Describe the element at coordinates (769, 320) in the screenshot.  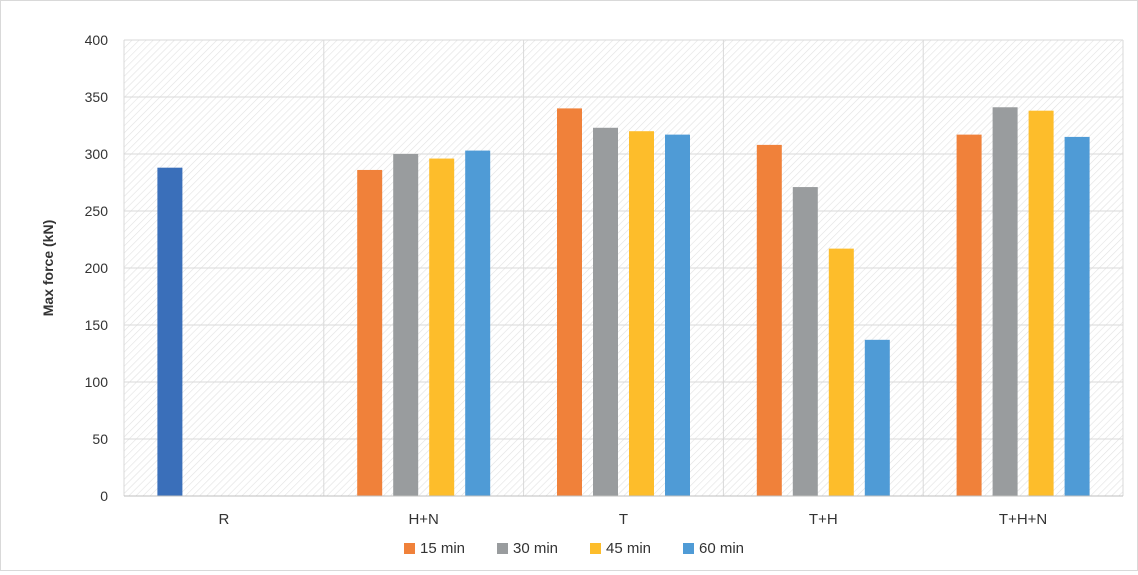
I see `bar-15-min-t-h` at that location.